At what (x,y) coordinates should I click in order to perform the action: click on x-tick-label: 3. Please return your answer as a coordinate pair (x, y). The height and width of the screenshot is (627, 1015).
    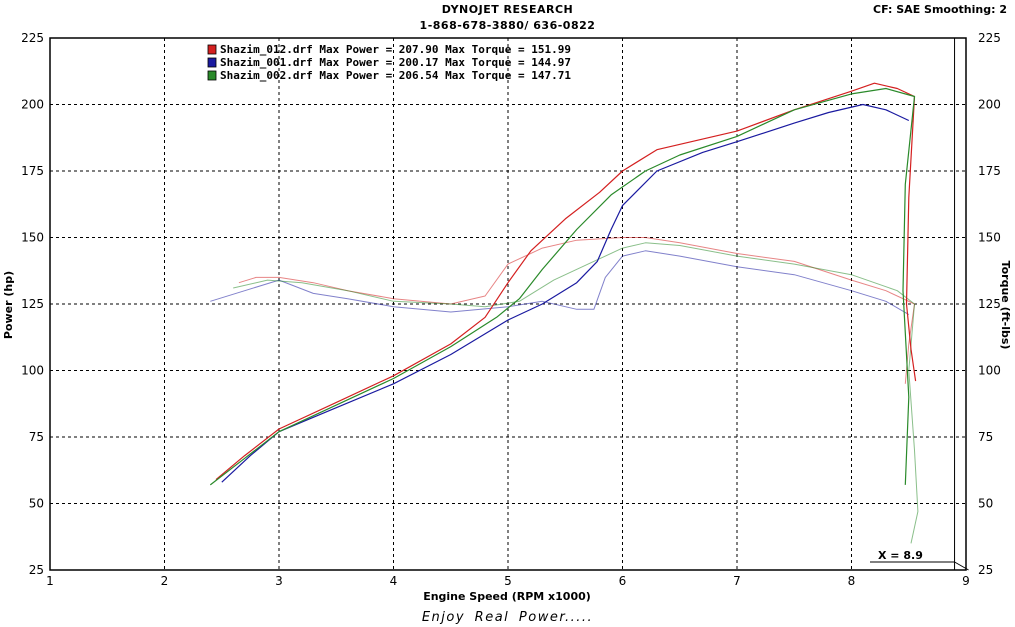
    Looking at the image, I should click on (279, 581).